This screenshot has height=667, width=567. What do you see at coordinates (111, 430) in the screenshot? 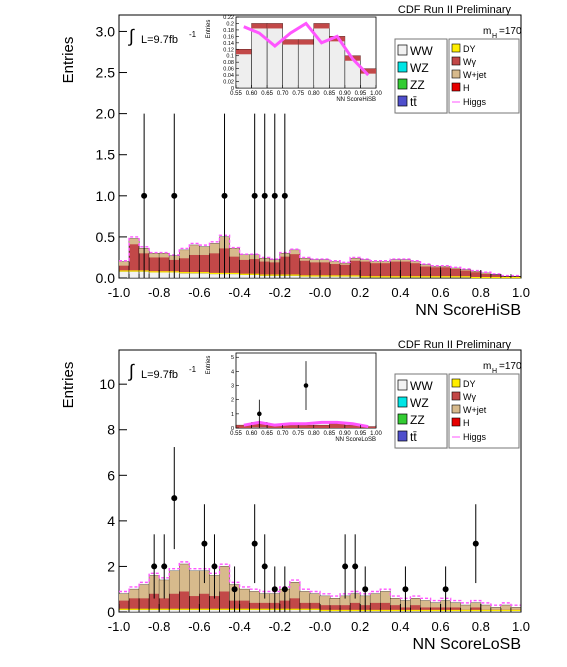
I see `y-tick-label: 8` at bounding box center [111, 430].